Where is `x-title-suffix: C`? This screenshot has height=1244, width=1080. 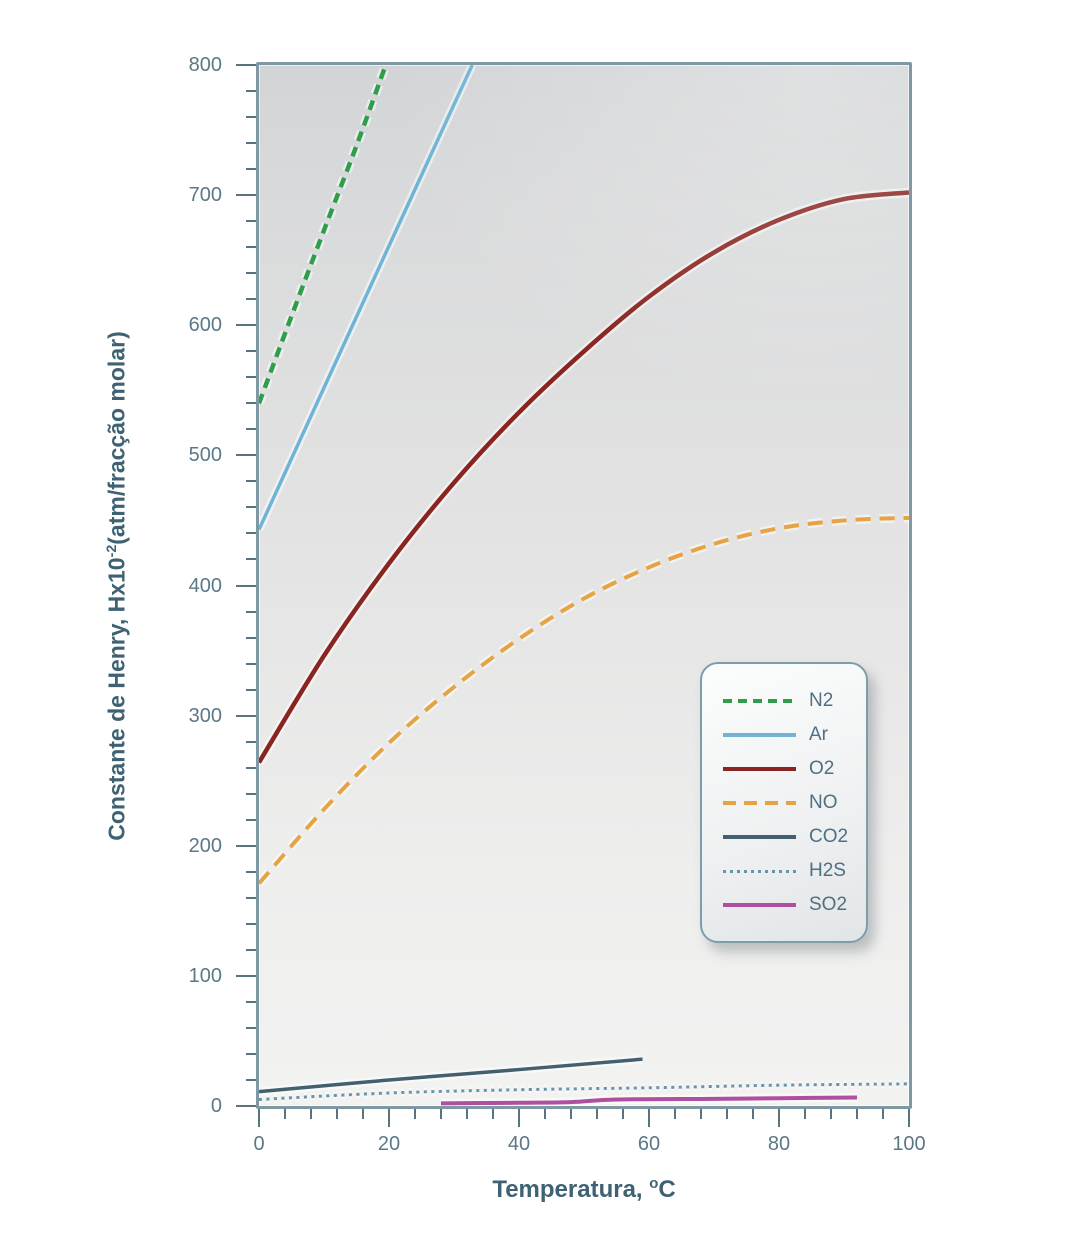 x-title-suffix: C is located at coordinates (667, 1189).